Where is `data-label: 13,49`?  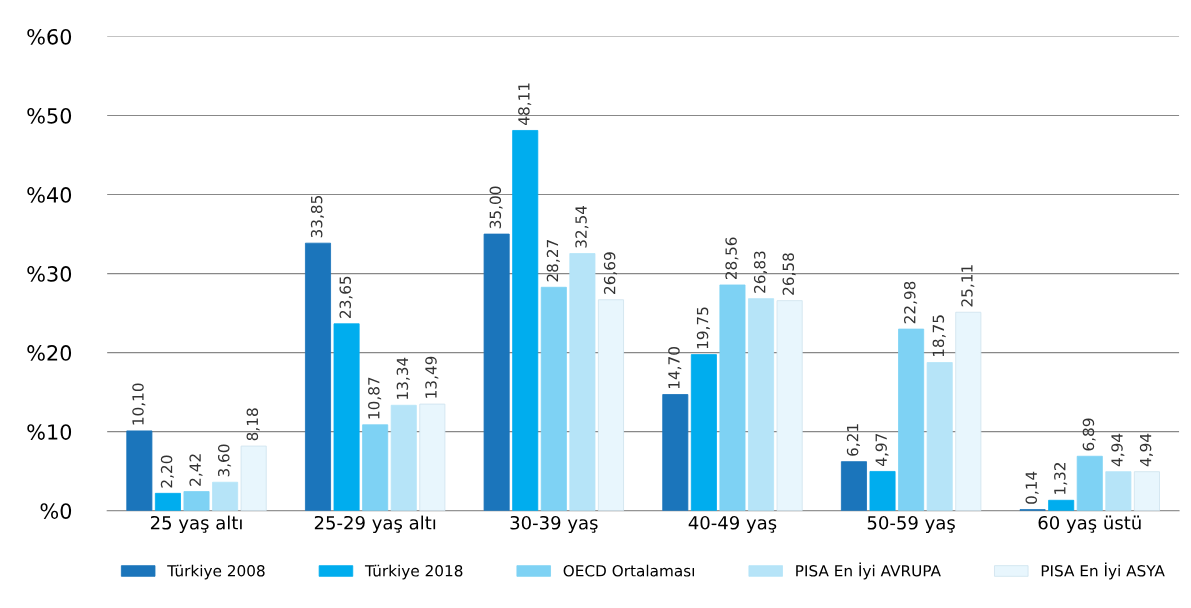 data-label: 13,49 is located at coordinates (432, 377).